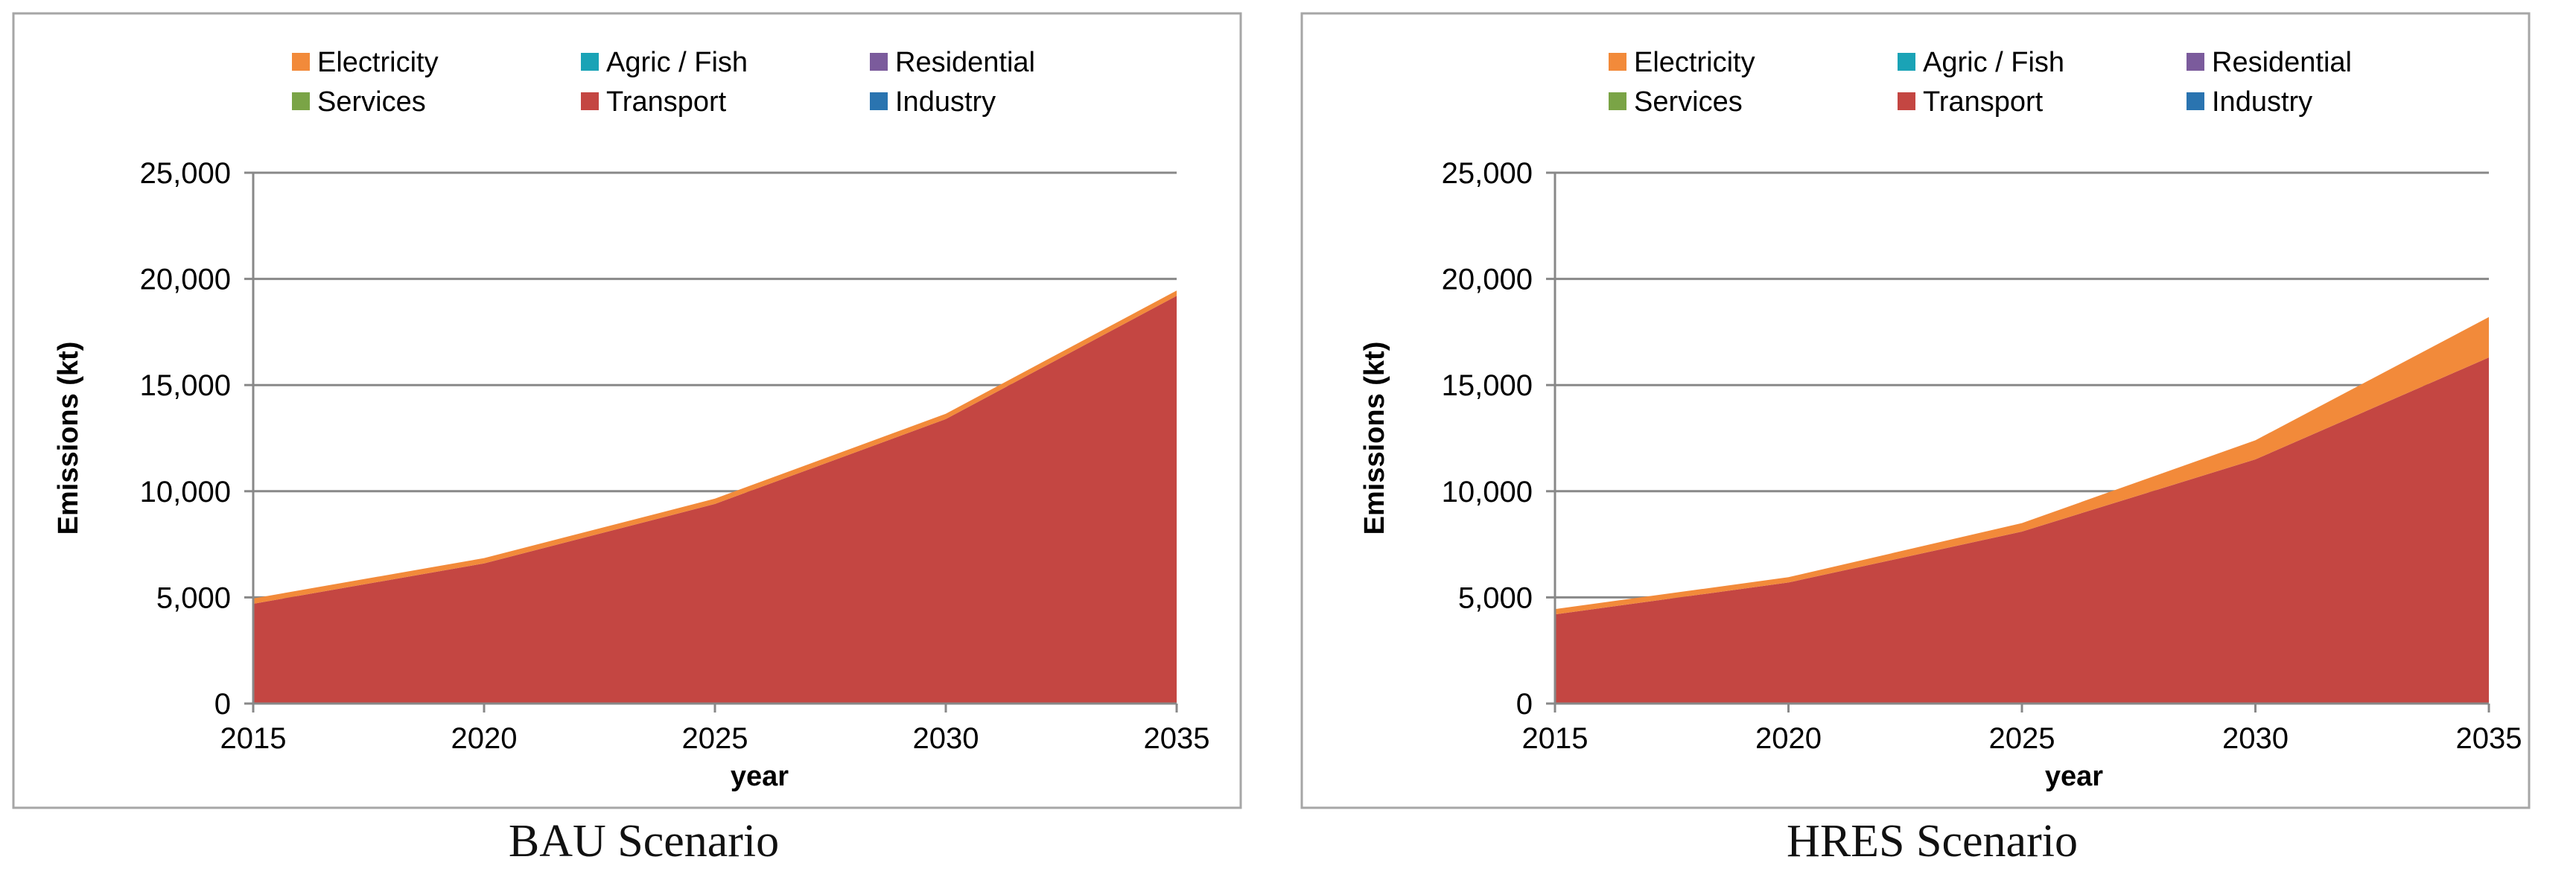 The height and width of the screenshot is (880, 2576). What do you see at coordinates (1932, 842) in the screenshot?
I see `hres-caption: HRES Scenario` at bounding box center [1932, 842].